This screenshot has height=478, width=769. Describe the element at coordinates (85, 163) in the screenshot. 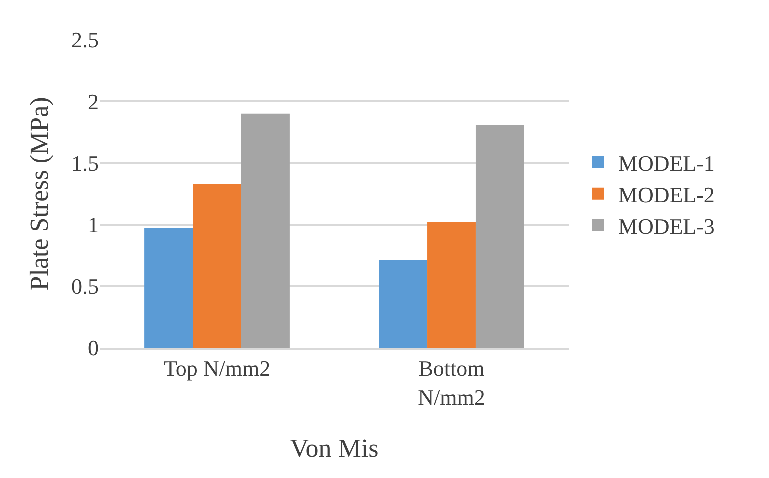

I see `y-tick-label: 1.5` at that location.